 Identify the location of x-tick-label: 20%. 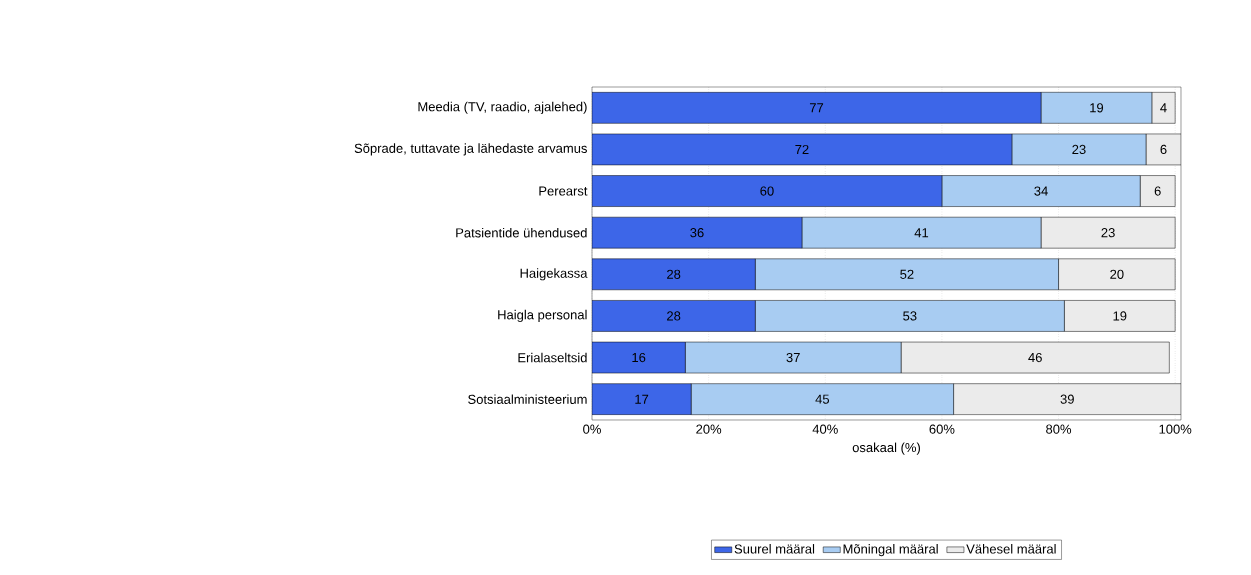
(709, 429).